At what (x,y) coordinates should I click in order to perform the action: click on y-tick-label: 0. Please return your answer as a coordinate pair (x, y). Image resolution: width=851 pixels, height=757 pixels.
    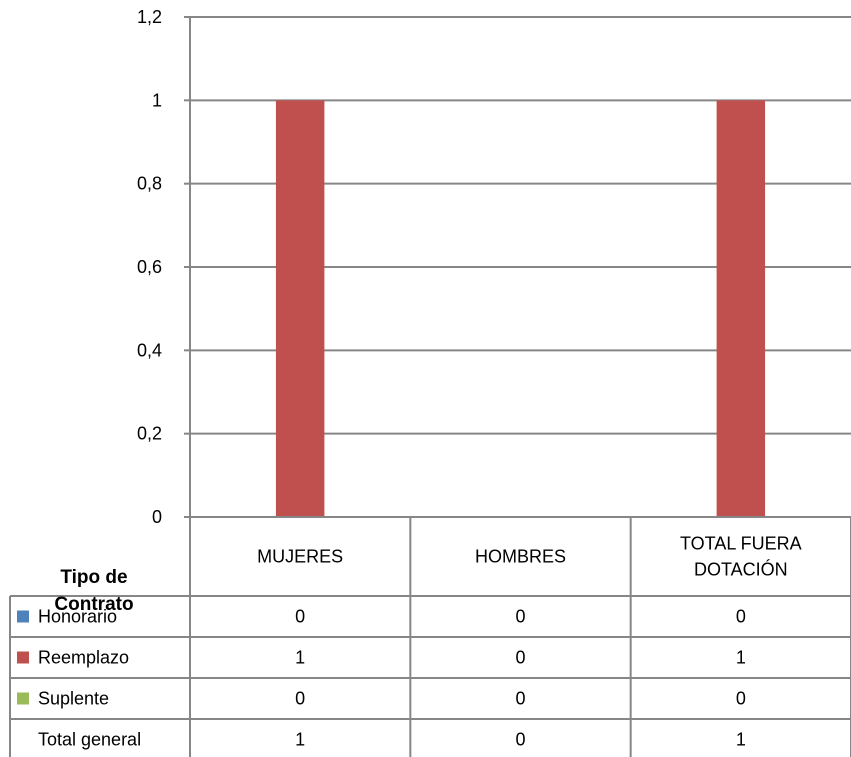
    Looking at the image, I should click on (157, 517).